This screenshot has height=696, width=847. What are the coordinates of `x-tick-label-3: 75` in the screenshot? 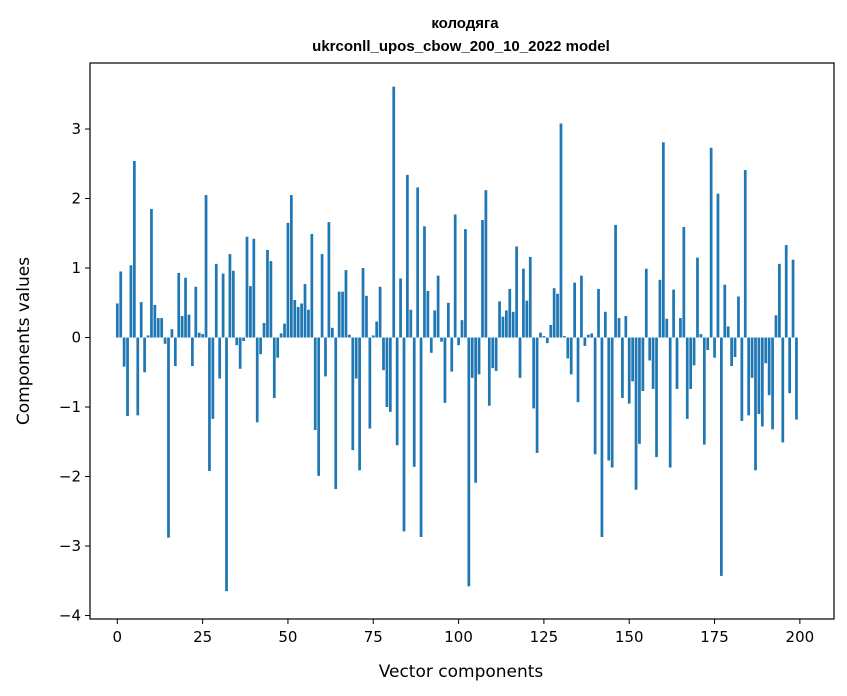 It's located at (373, 637).